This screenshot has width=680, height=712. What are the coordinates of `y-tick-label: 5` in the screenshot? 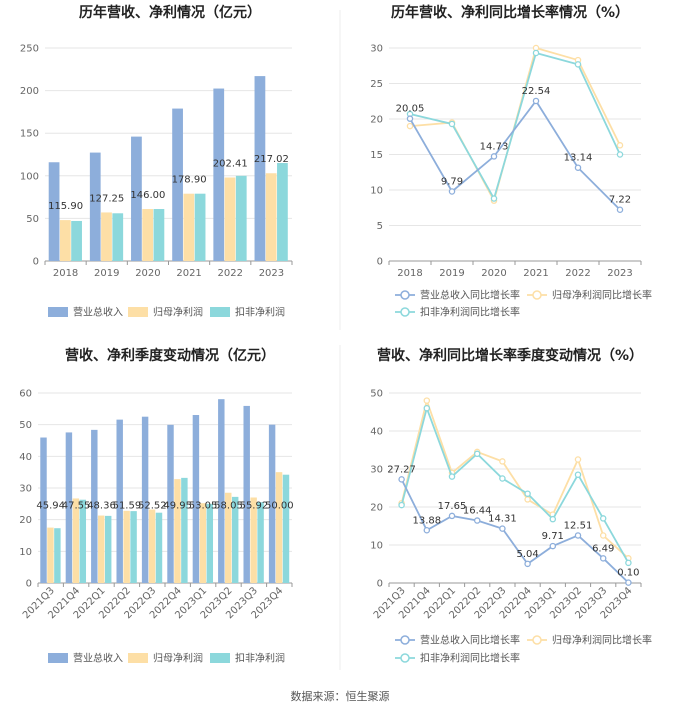 It's located at (380, 226).